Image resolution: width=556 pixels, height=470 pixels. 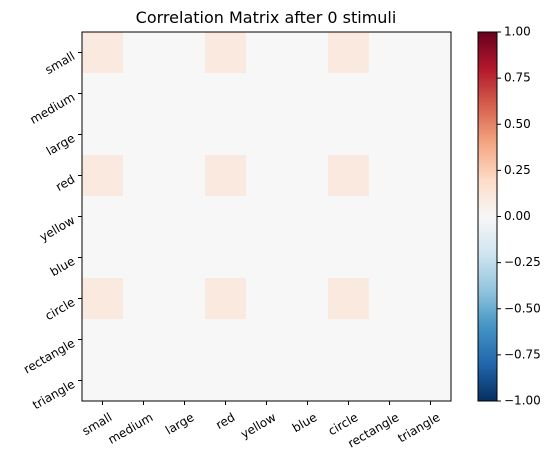 I want to click on y-tick-label: small, so click(x=60, y=63).